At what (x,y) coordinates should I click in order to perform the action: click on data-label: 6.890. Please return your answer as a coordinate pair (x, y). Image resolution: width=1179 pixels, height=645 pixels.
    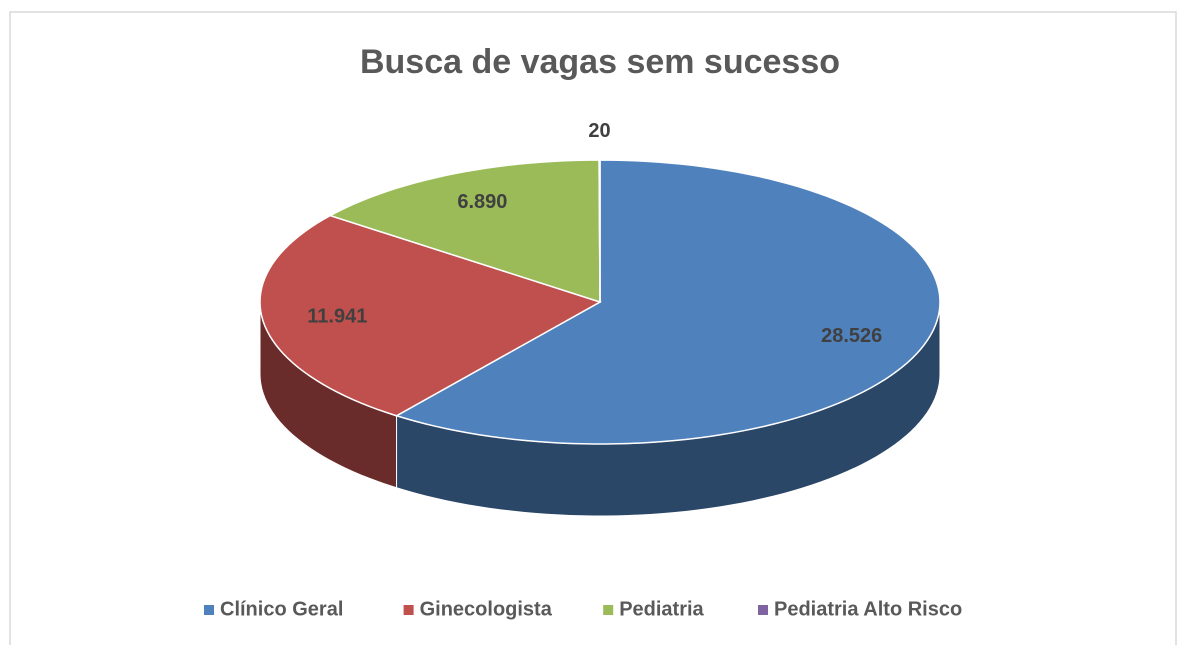
    Looking at the image, I should click on (482, 202).